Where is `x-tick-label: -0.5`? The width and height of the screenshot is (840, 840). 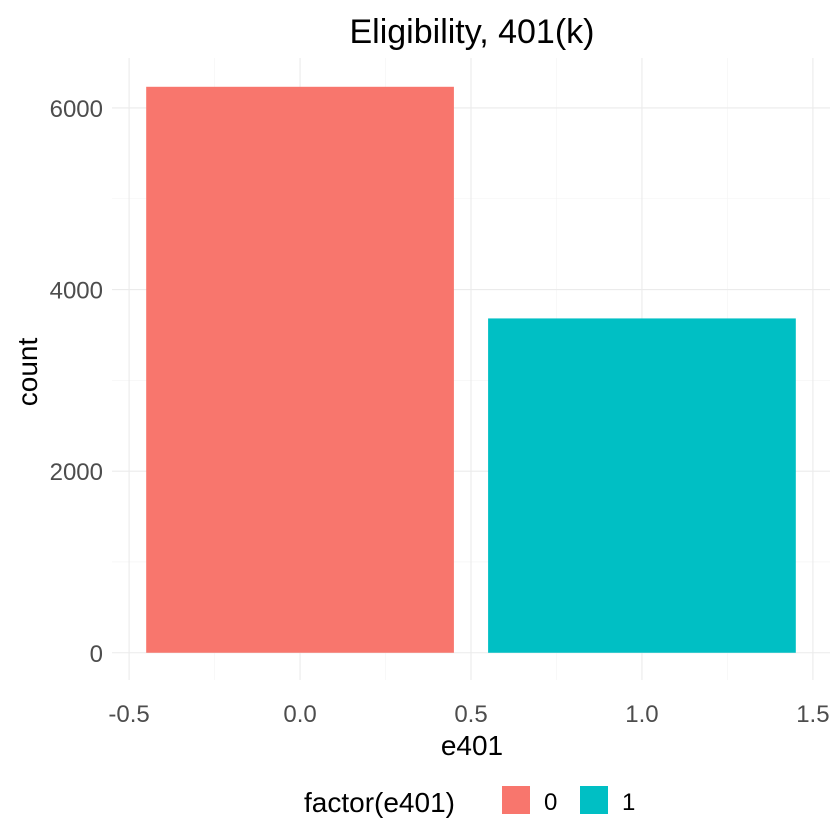
x-tick-label: -0.5 is located at coordinates (128, 714).